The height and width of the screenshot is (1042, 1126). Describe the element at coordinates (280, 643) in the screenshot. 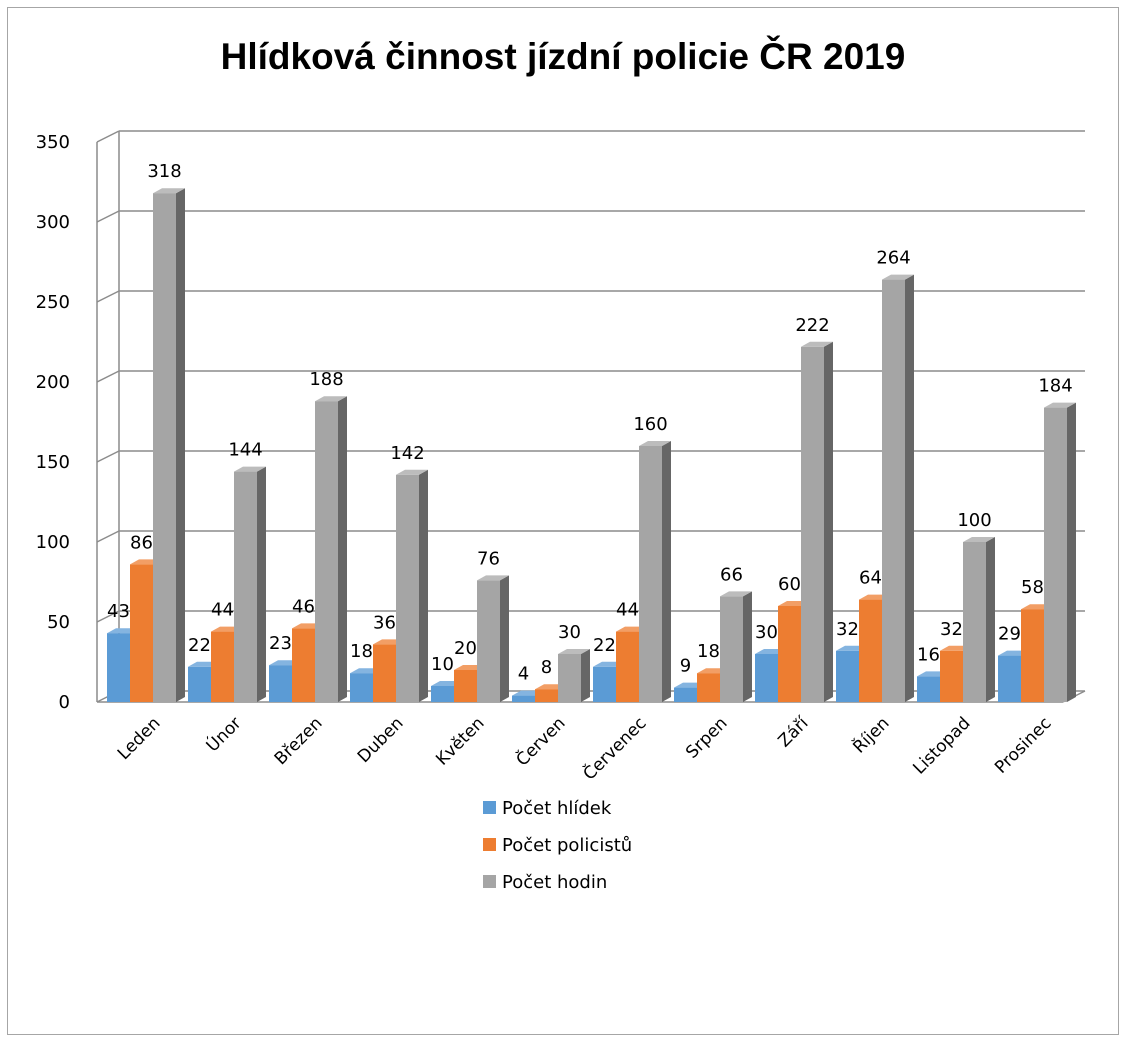

I see `data-label: 23` at that location.